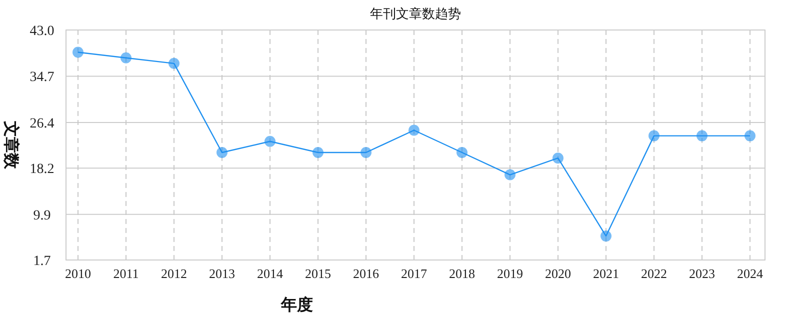  What do you see at coordinates (462, 273) in the screenshot?
I see `x-tick-label: 2018` at bounding box center [462, 273].